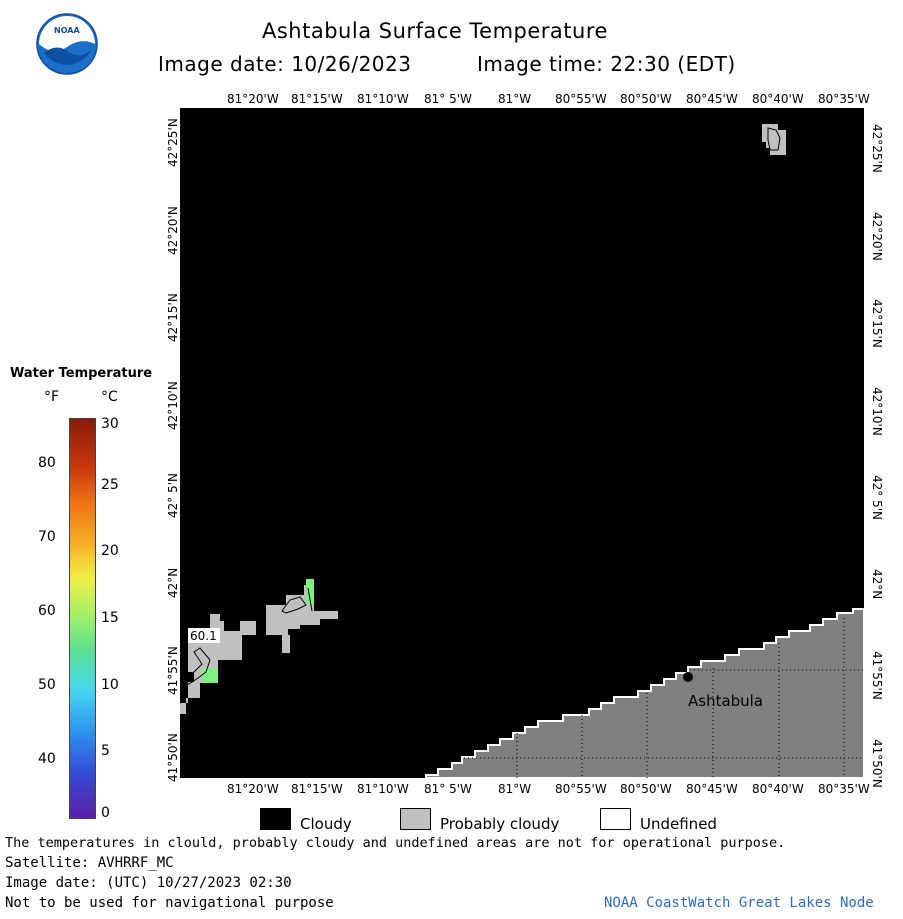 The width and height of the screenshot is (903, 919). Describe the element at coordinates (47, 611) in the screenshot. I see `f-tick: 60` at that location.